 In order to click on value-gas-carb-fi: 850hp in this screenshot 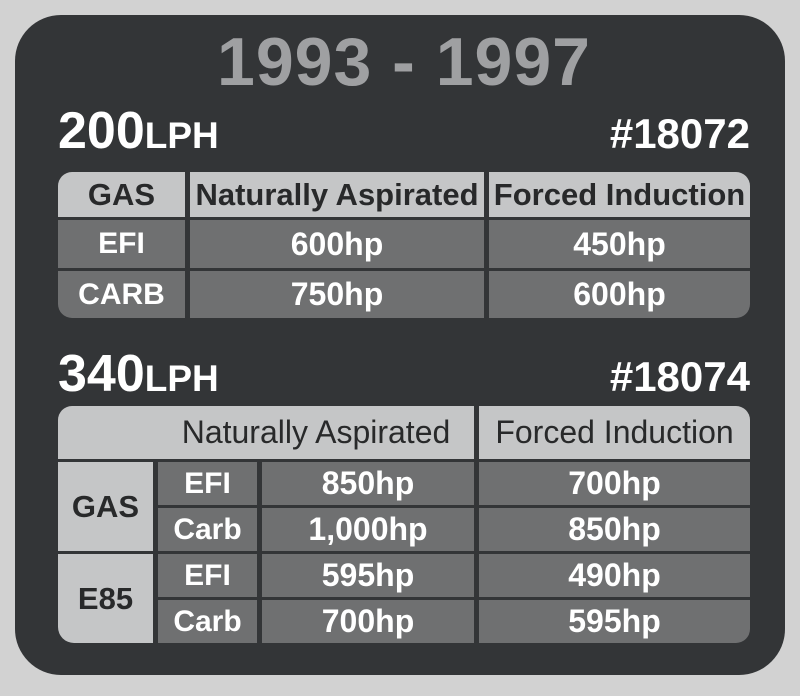, I will do `click(614, 529)`.